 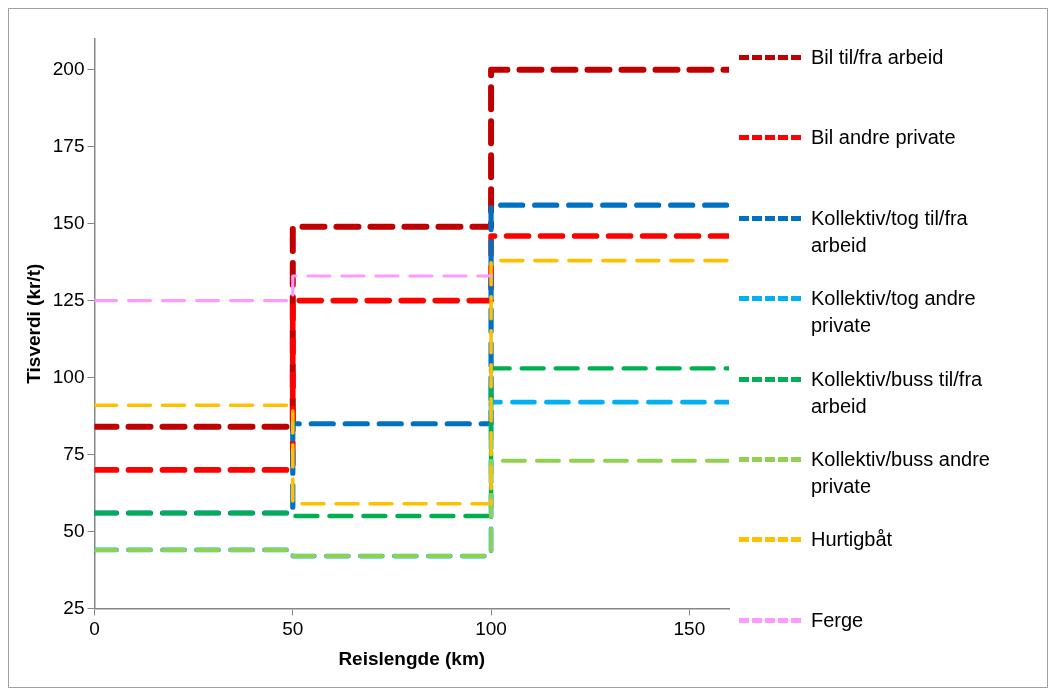 What do you see at coordinates (897, 392) in the screenshot?
I see `legend-label: Kollektiv/buss til/fra arbeid` at bounding box center [897, 392].